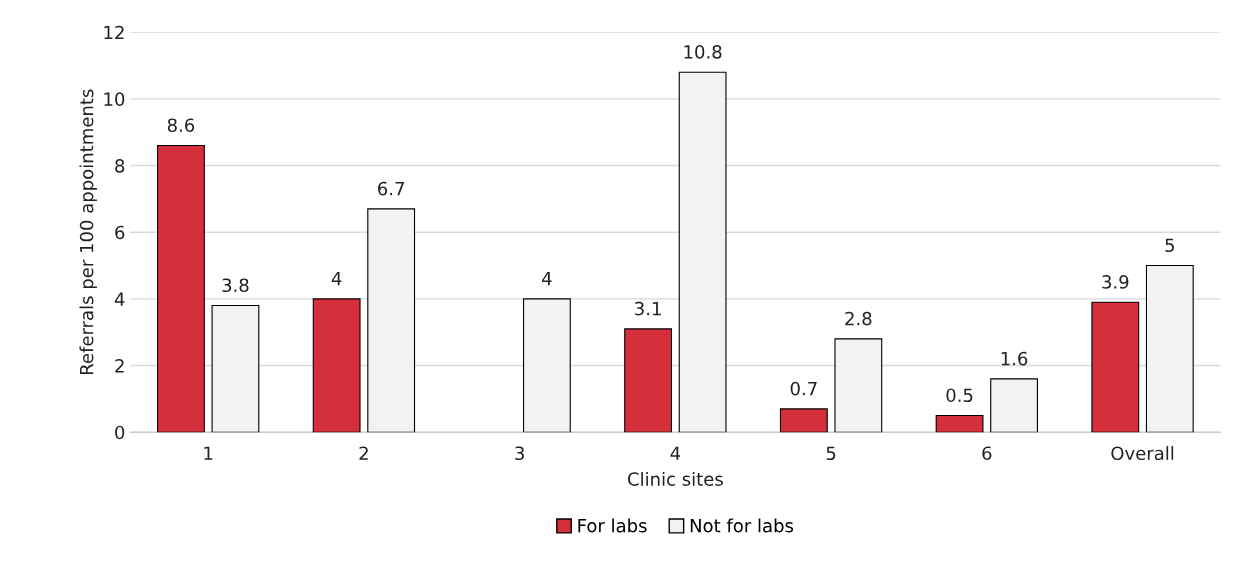 The height and width of the screenshot is (565, 1253). Describe the element at coordinates (391, 188) in the screenshot. I see `data-label: 6.7` at that location.